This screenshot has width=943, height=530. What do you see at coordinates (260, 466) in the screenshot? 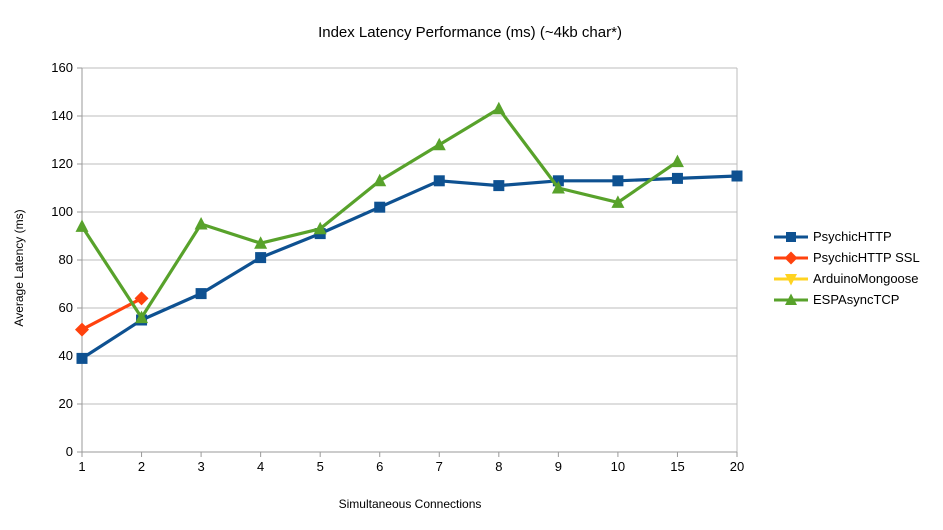
I see `x-tick-label: 4` at bounding box center [260, 466].